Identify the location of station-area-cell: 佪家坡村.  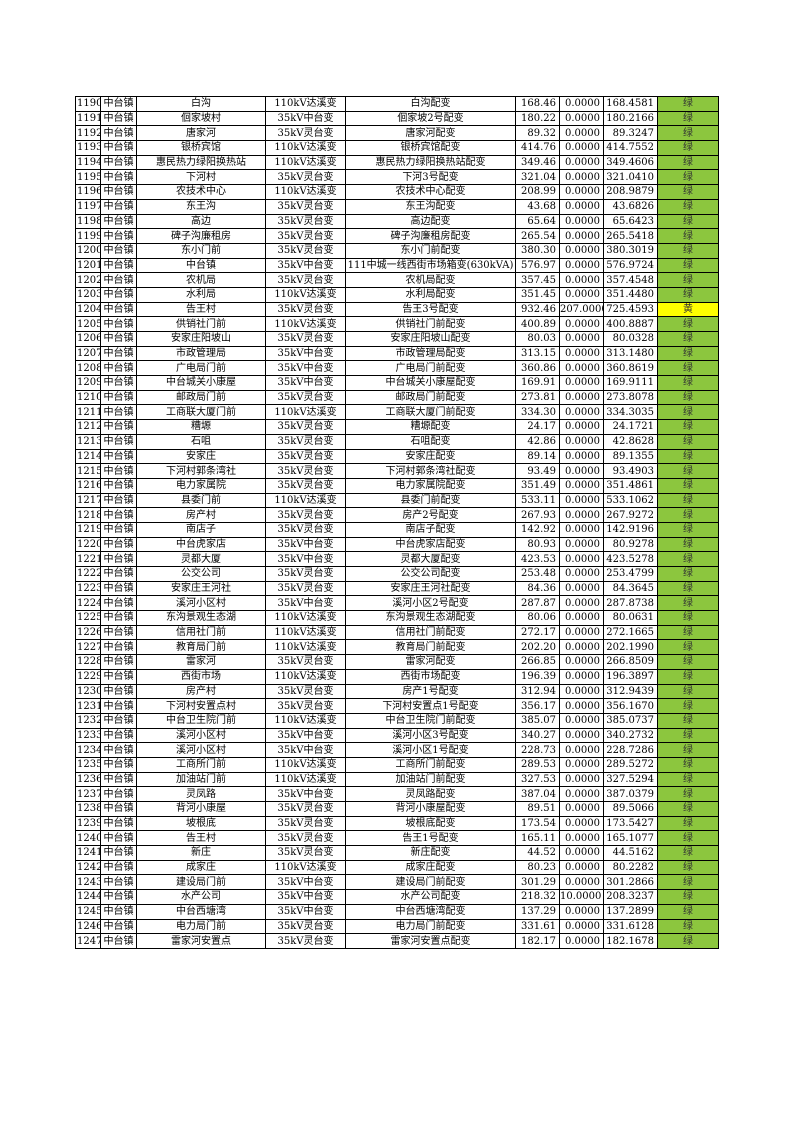
(201, 118).